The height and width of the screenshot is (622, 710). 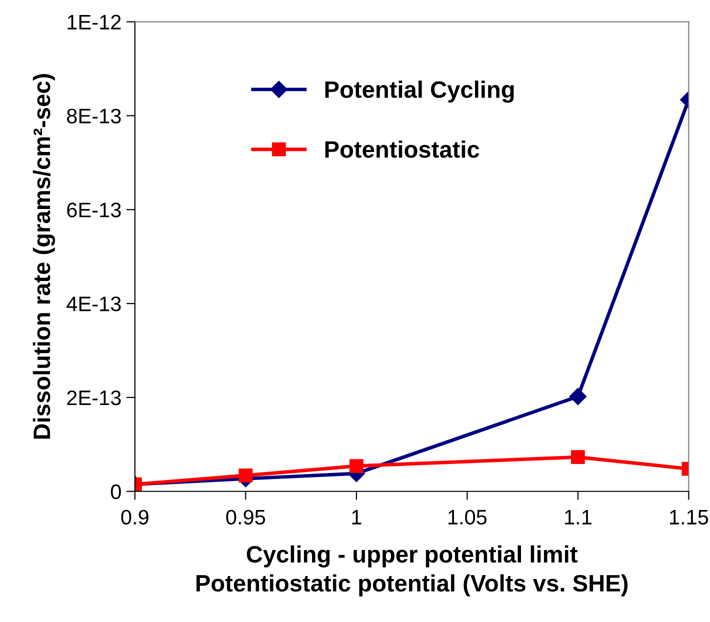 I want to click on y-tick-label: 2E-13, so click(x=94, y=398).